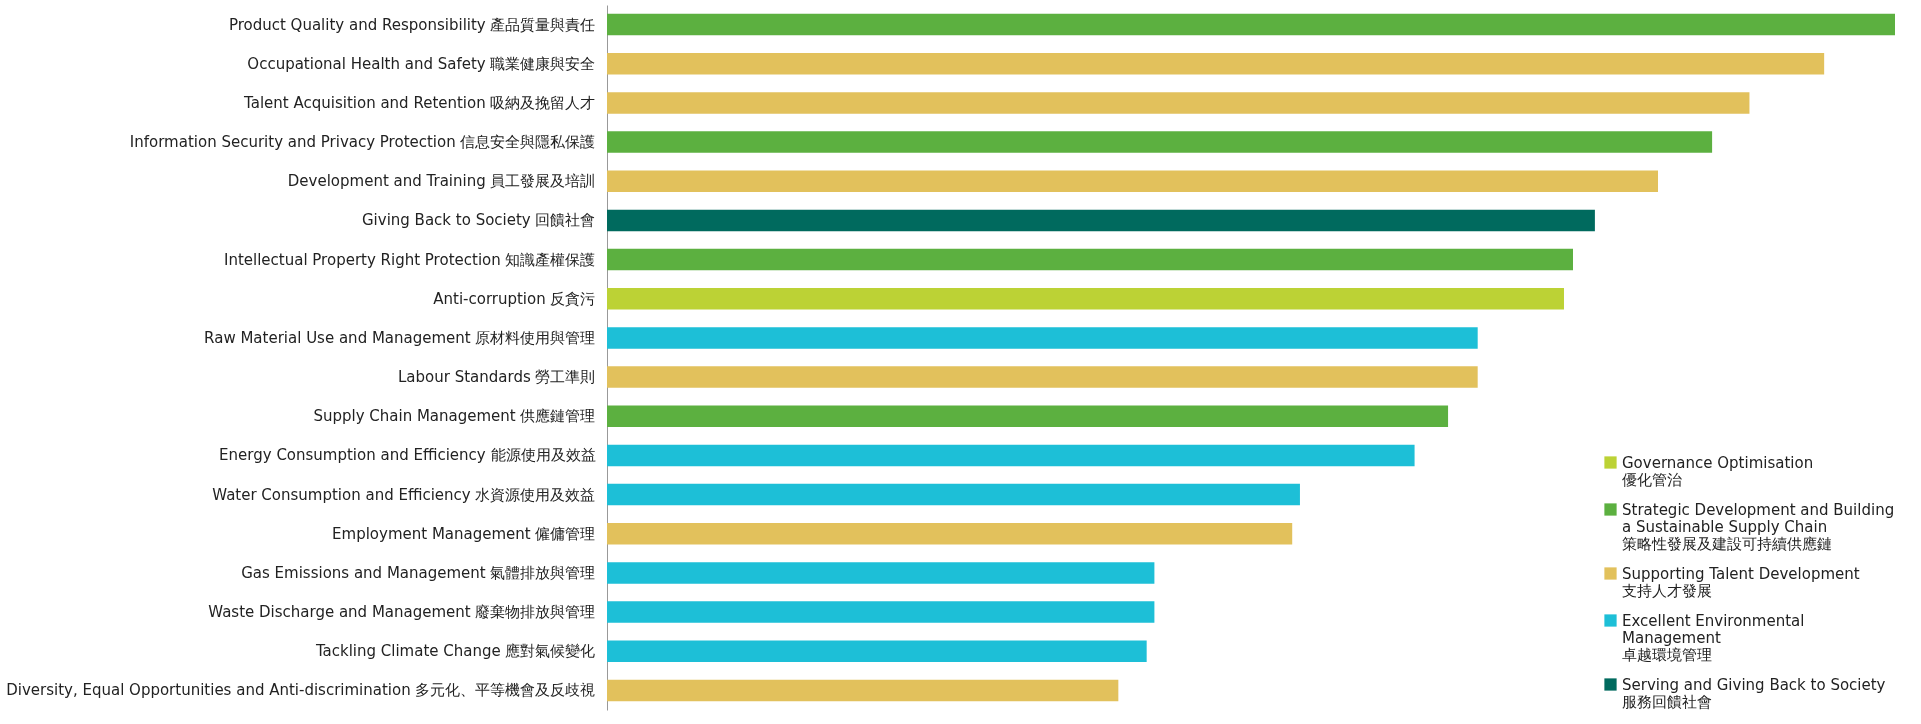 The width and height of the screenshot is (1921, 724). Describe the element at coordinates (409, 259) in the screenshot. I see `y-tick-label: Intellectual Property Right Protection 知識產權保護` at that location.